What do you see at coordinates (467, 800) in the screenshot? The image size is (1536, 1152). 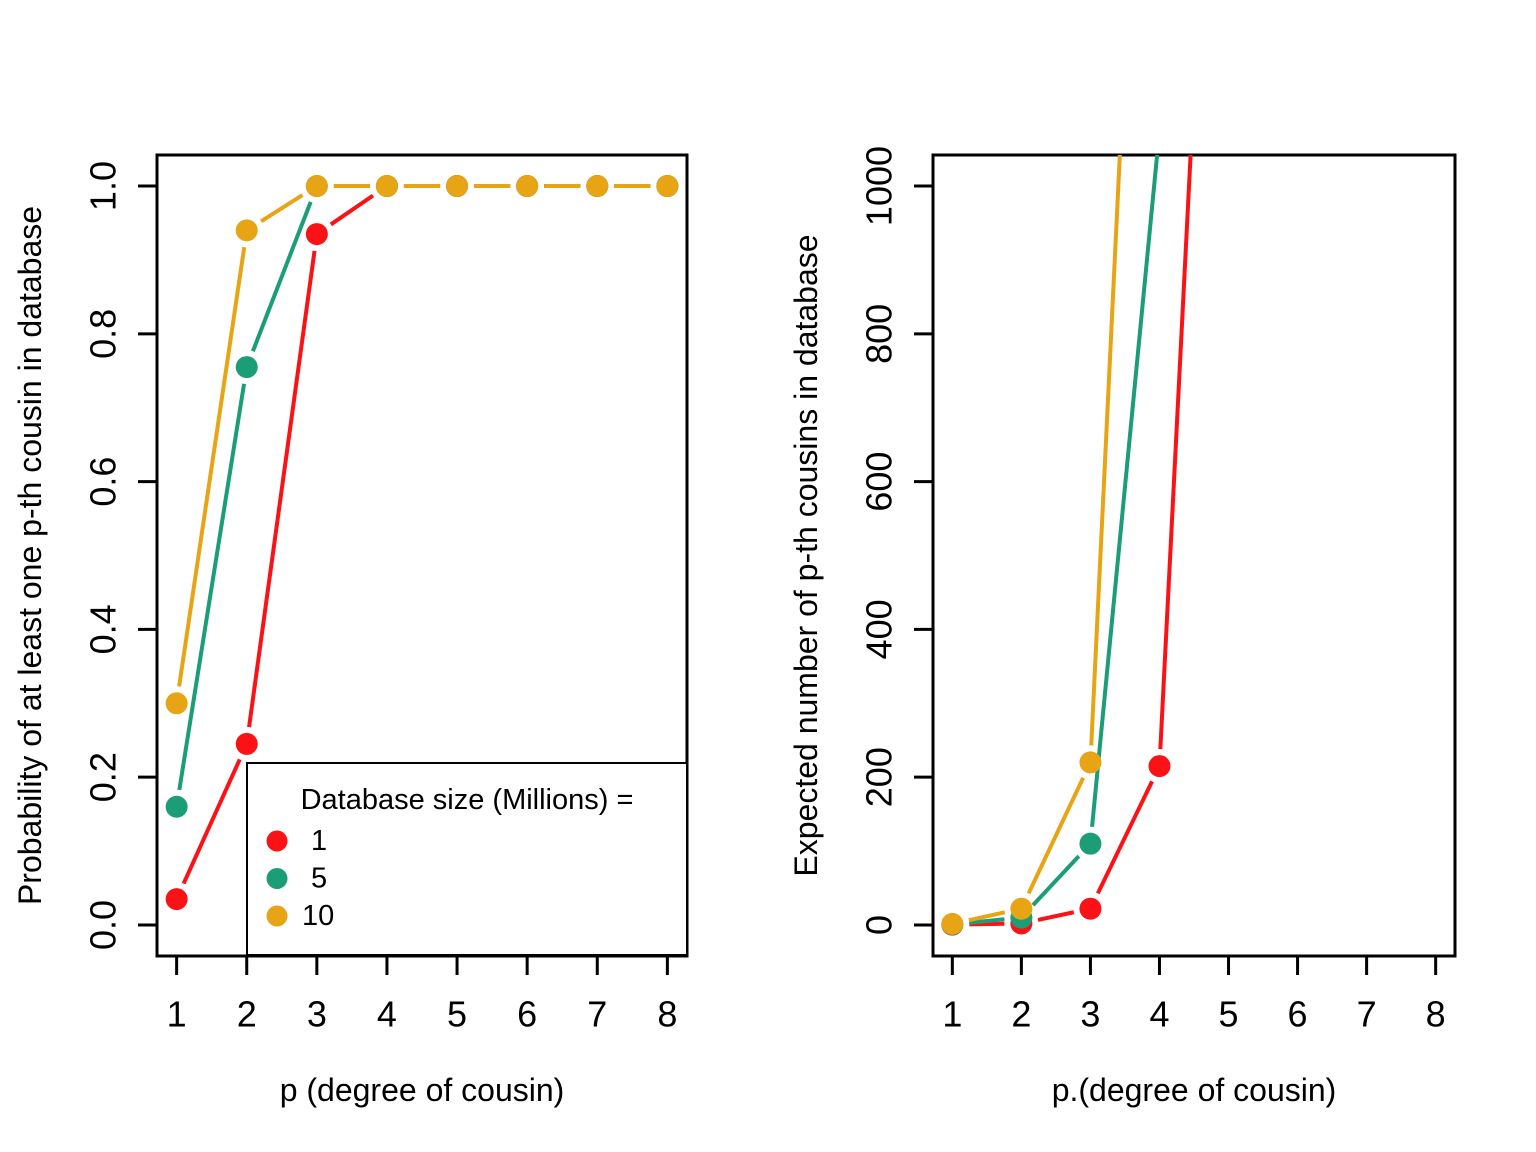 I see `legend-title: Database size (Millions) =` at bounding box center [467, 800].